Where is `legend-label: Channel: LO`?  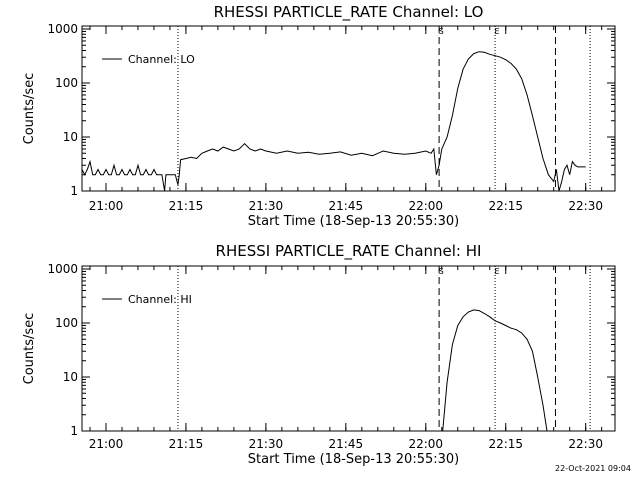
legend-label: Channel: LO is located at coordinates (161, 59).